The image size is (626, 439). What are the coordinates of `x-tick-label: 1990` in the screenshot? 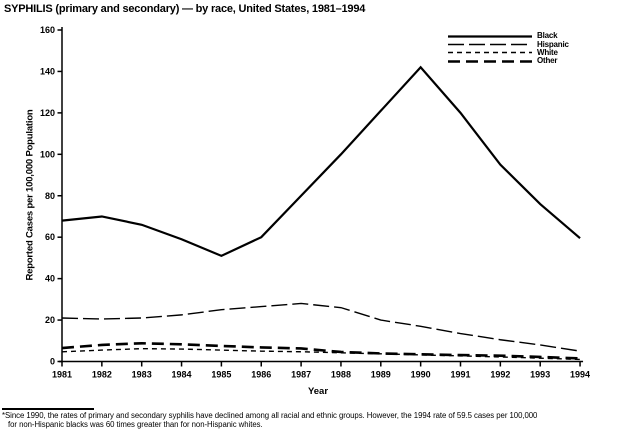 It's located at (421, 375).